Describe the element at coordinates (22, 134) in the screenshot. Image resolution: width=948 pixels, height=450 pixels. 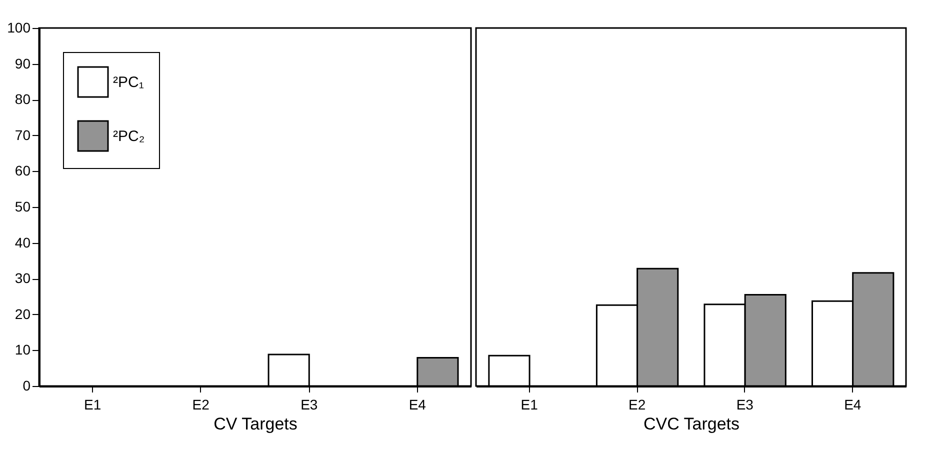
I see `y-tick-label: 70` at that location.